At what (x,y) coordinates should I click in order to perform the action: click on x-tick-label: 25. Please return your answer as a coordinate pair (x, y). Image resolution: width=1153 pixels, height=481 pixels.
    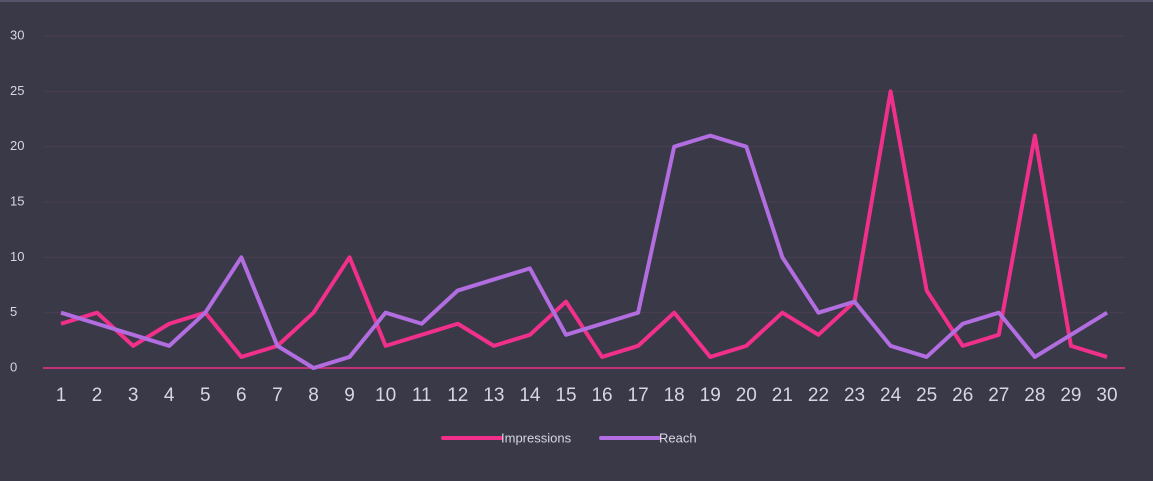
    Looking at the image, I should click on (926, 395).